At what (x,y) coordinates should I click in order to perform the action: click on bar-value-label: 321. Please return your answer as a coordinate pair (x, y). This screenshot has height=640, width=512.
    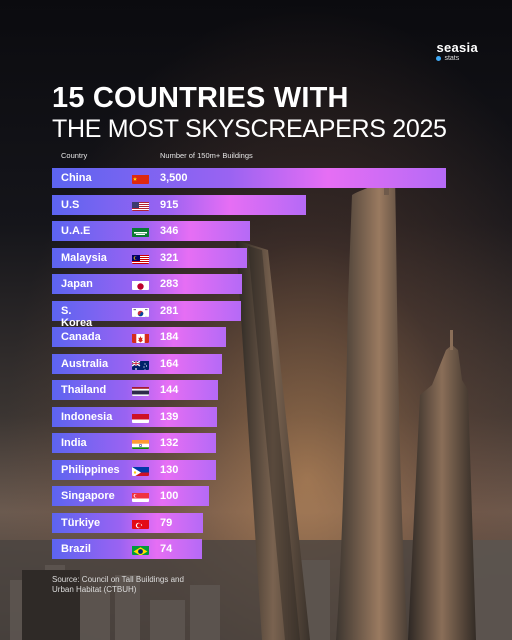
    Looking at the image, I should click on (169, 257).